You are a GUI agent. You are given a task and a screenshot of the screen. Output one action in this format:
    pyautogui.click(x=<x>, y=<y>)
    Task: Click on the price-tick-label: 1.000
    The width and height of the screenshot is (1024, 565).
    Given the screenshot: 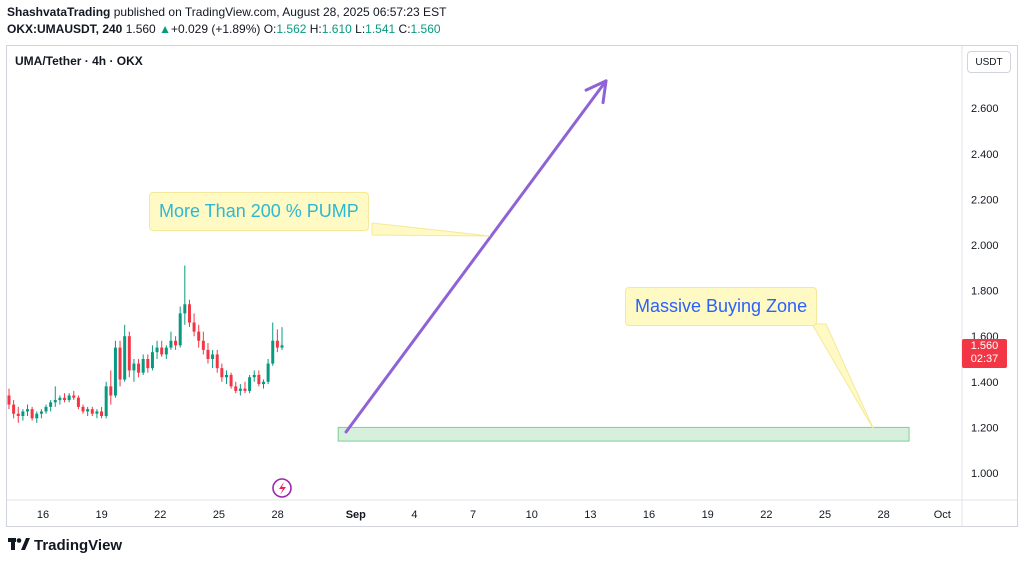 What is the action you would take?
    pyautogui.click(x=985, y=474)
    